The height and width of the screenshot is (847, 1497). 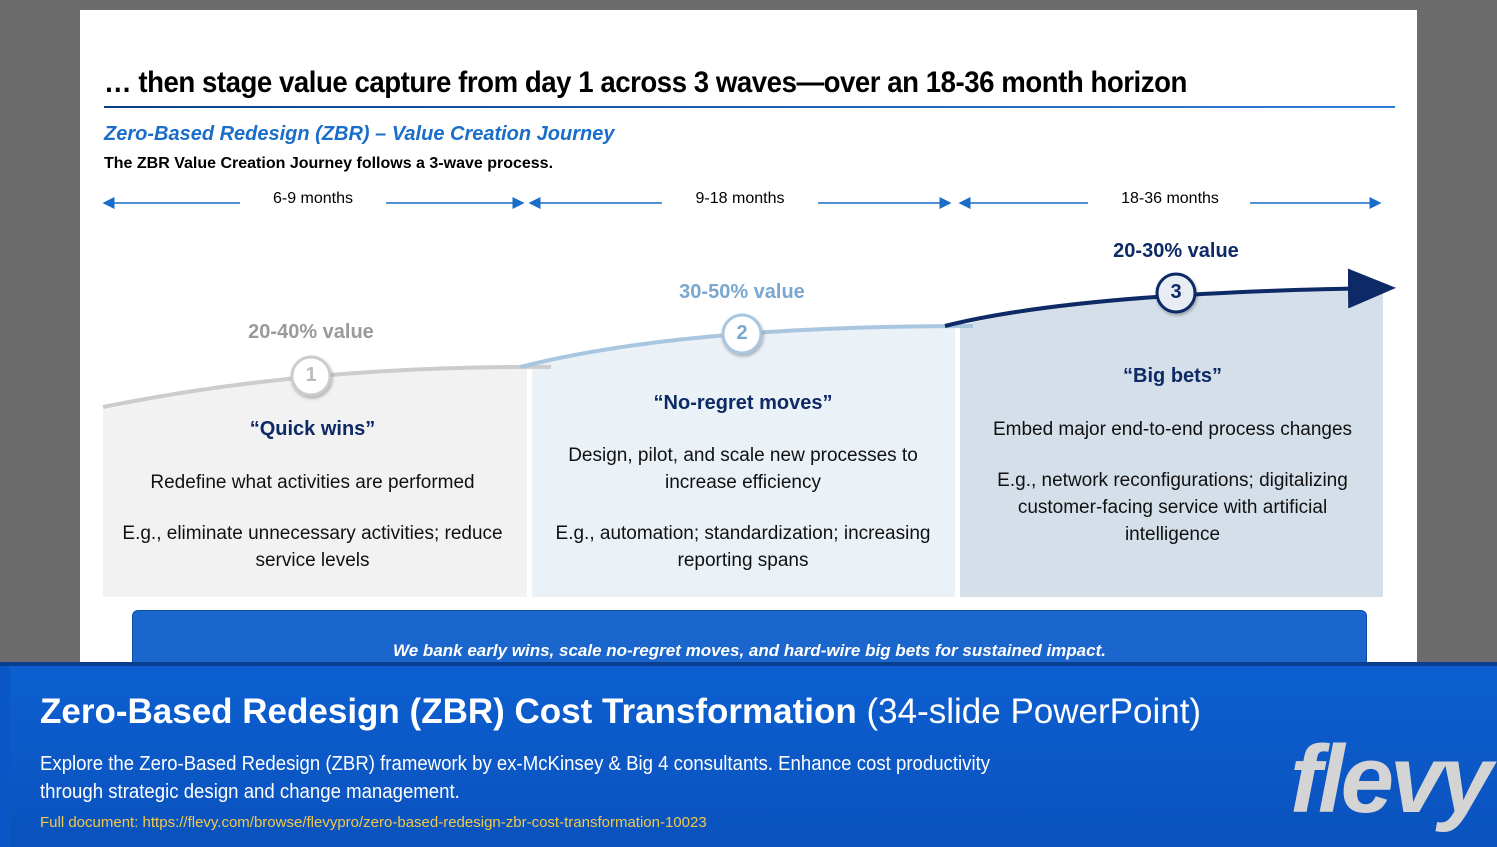 I want to click on wave3-number: 3, so click(x=1176, y=292).